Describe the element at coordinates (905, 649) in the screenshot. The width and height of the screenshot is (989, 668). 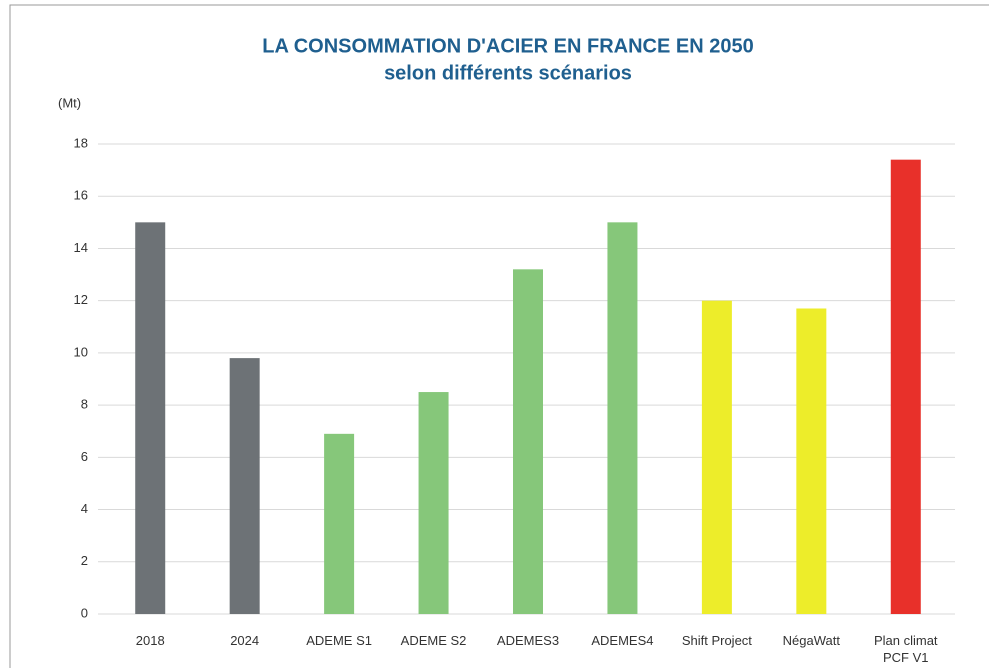
I see `x-tick-label: Plan climat PCF V1` at that location.